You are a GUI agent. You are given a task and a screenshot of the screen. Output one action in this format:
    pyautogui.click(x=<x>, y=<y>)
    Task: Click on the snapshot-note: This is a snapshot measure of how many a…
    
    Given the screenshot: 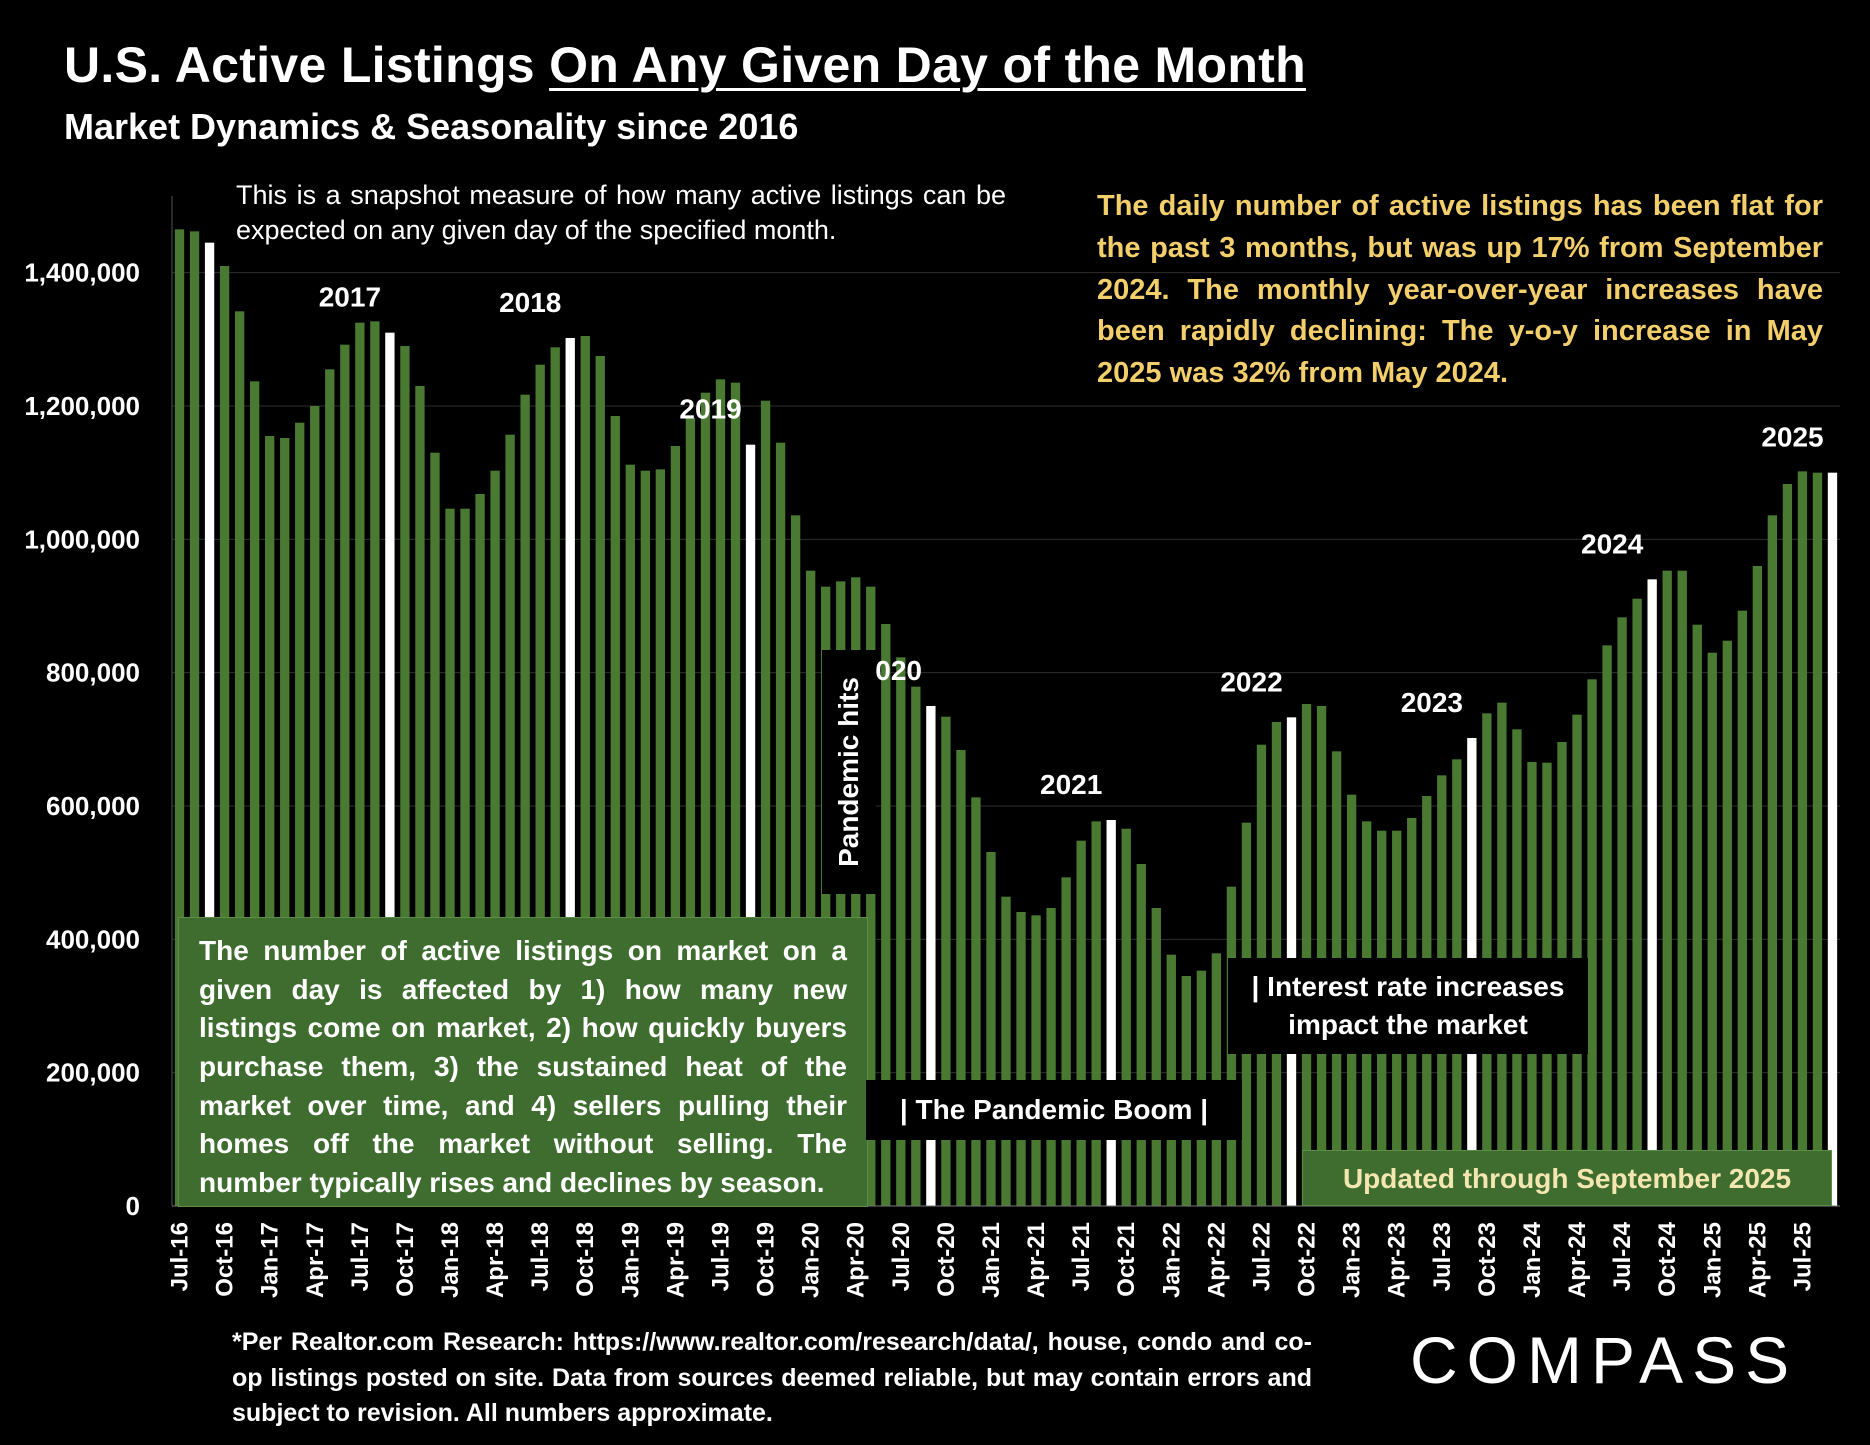 What is the action you would take?
    pyautogui.click(x=621, y=213)
    